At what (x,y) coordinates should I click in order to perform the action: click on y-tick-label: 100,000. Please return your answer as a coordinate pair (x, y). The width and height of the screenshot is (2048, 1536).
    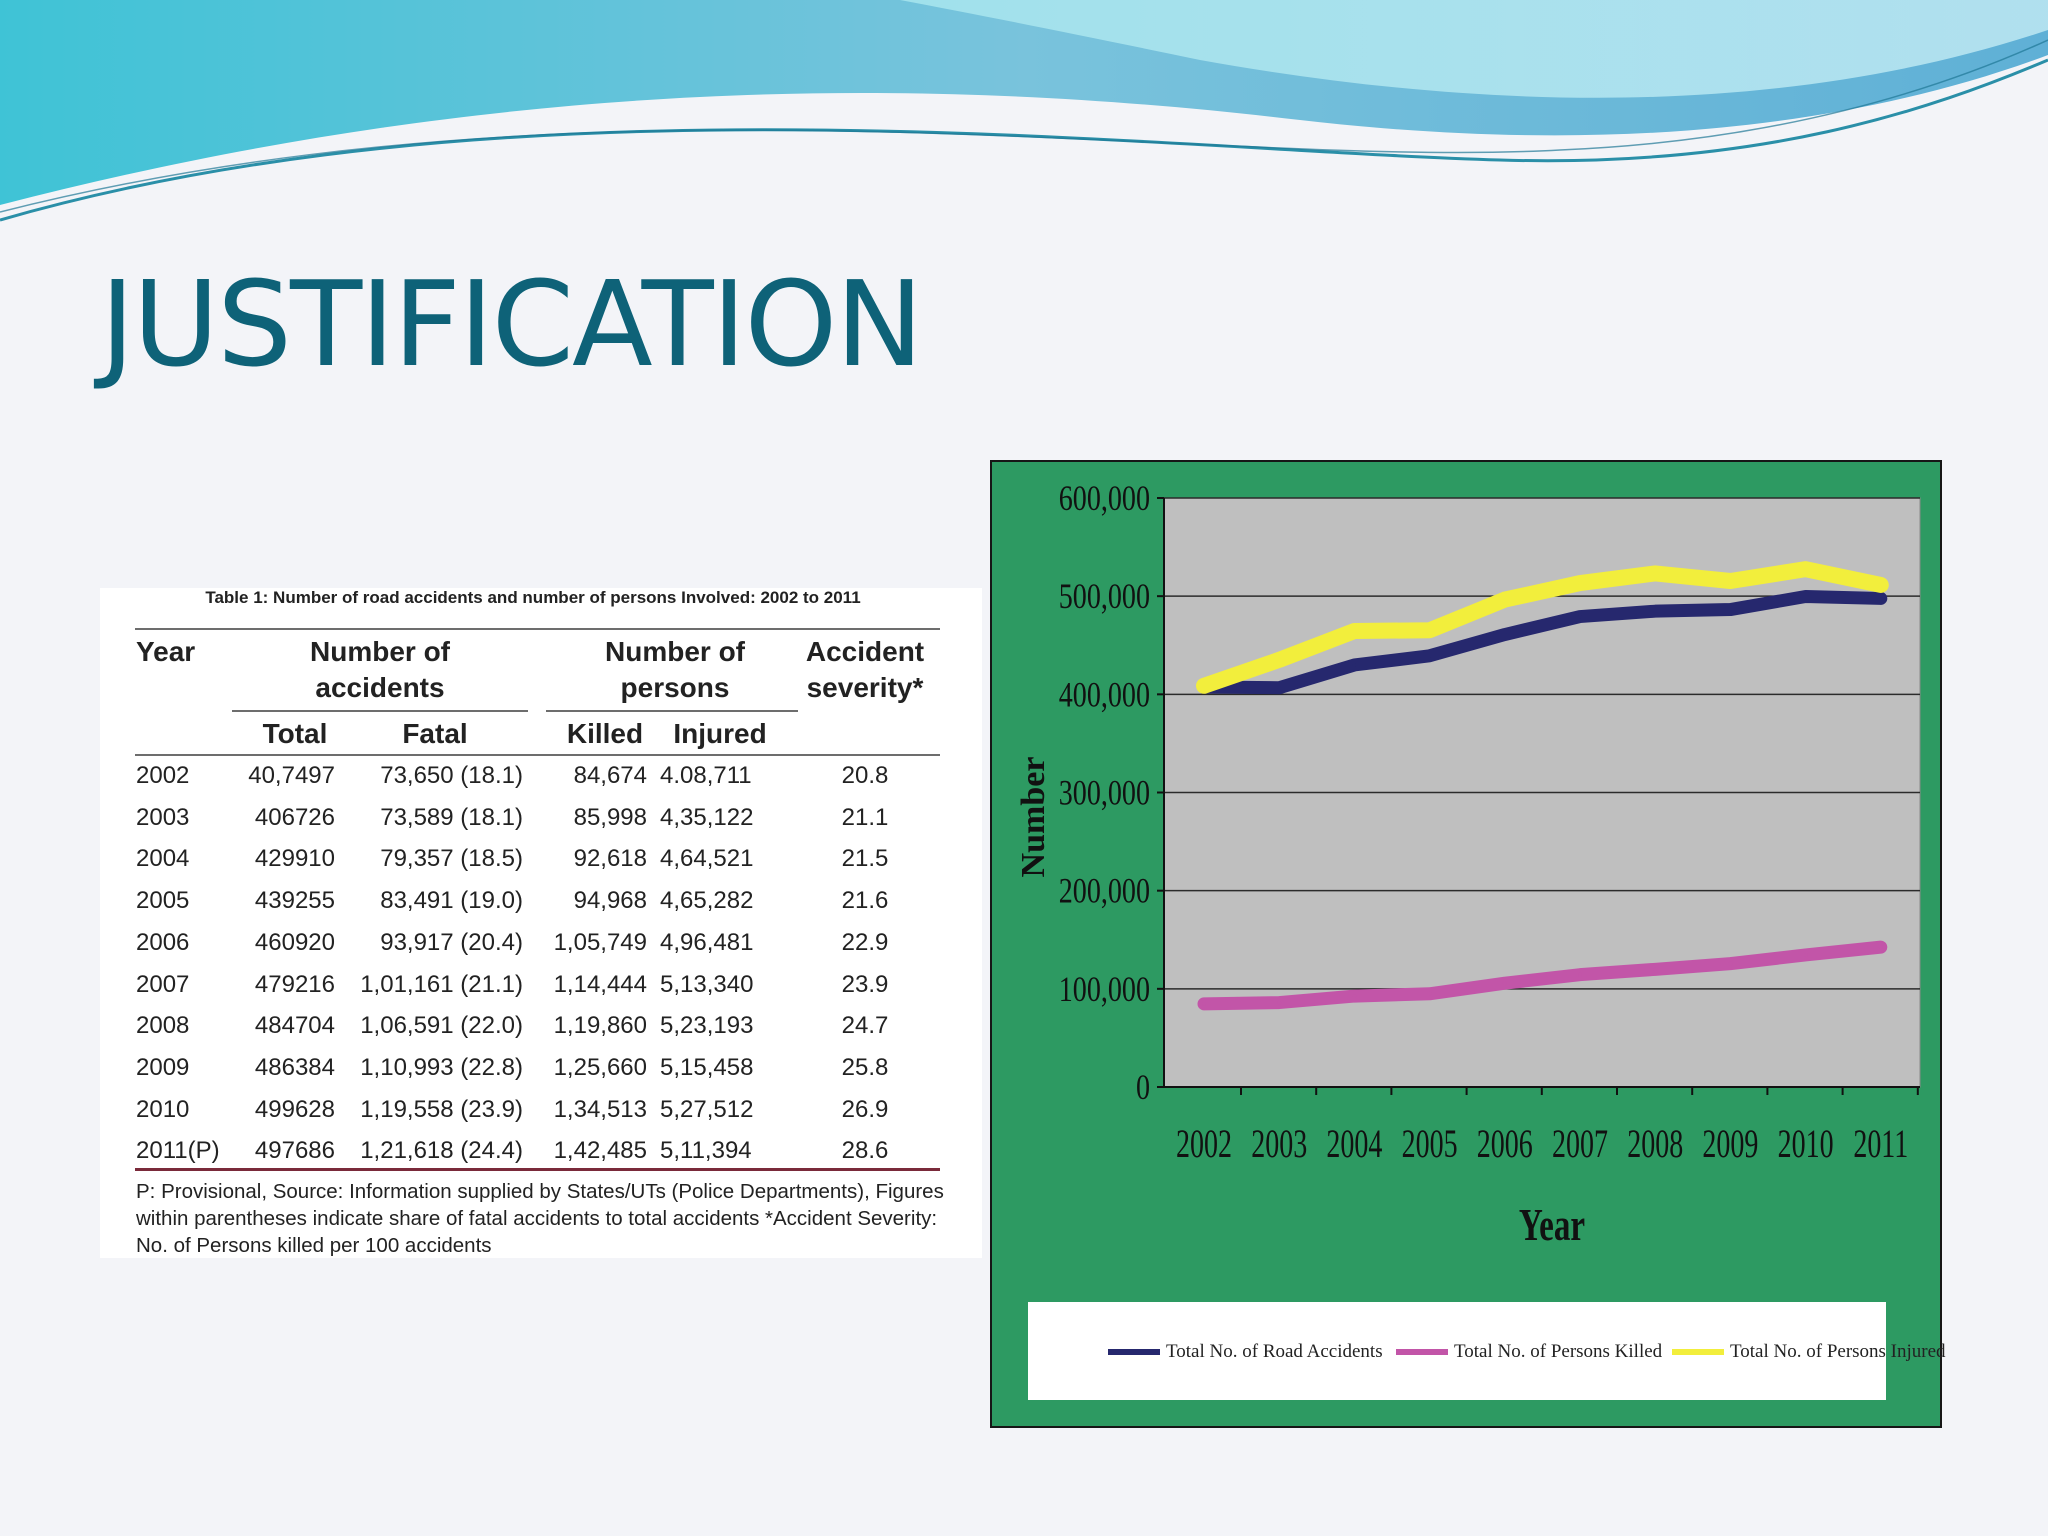
    Looking at the image, I should click on (1104, 988).